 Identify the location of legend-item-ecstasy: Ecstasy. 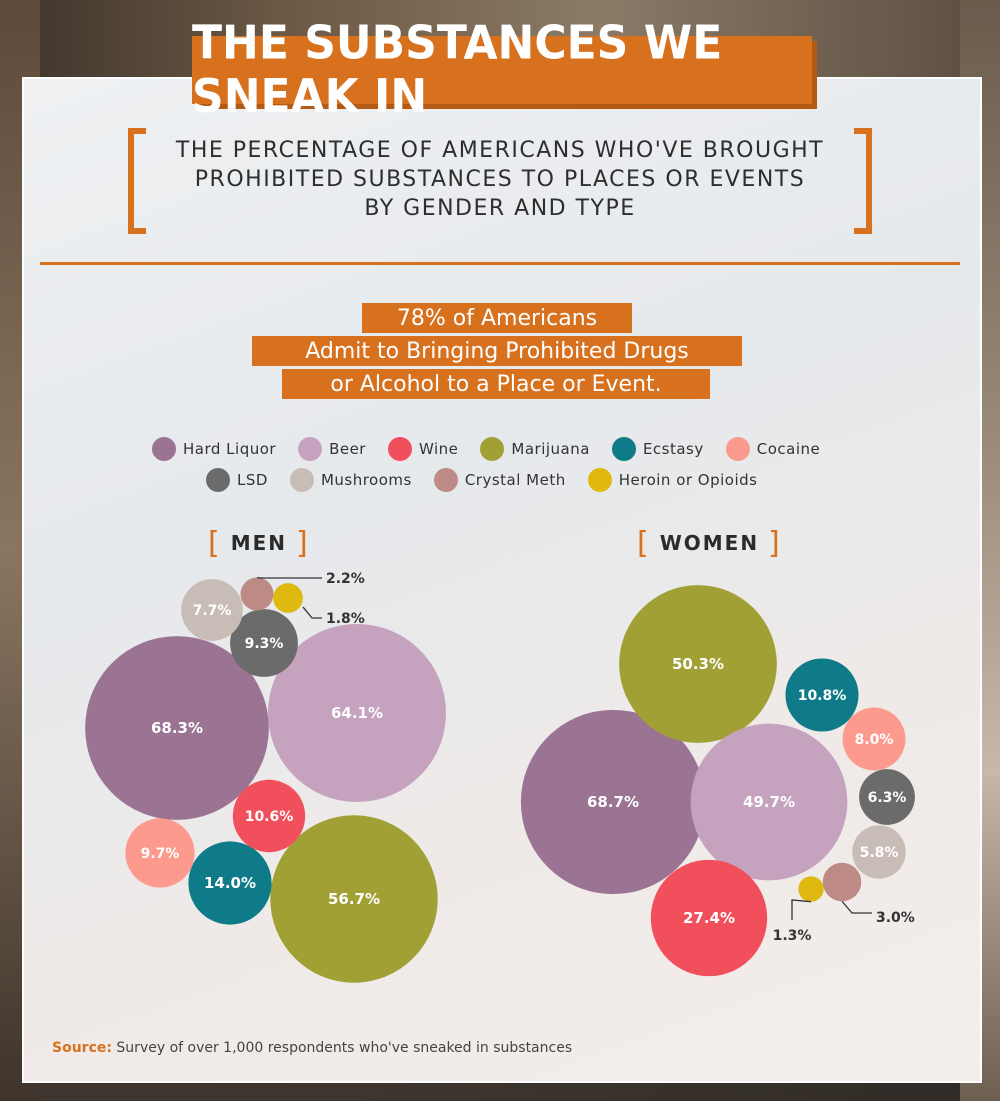
(657, 449).